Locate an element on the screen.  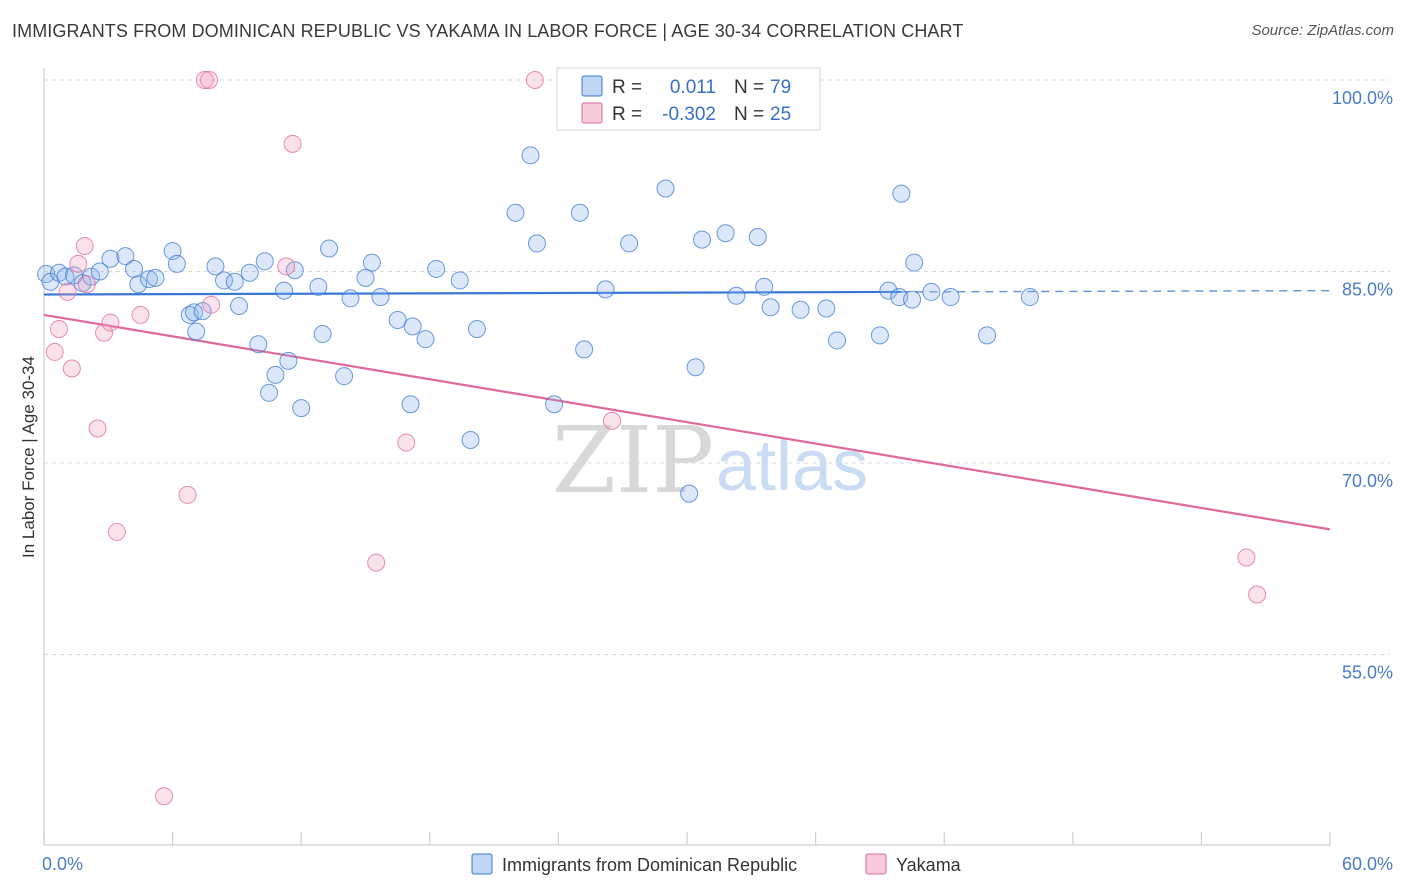
legend-r-value-2: -0.302 is located at coordinates (689, 114).